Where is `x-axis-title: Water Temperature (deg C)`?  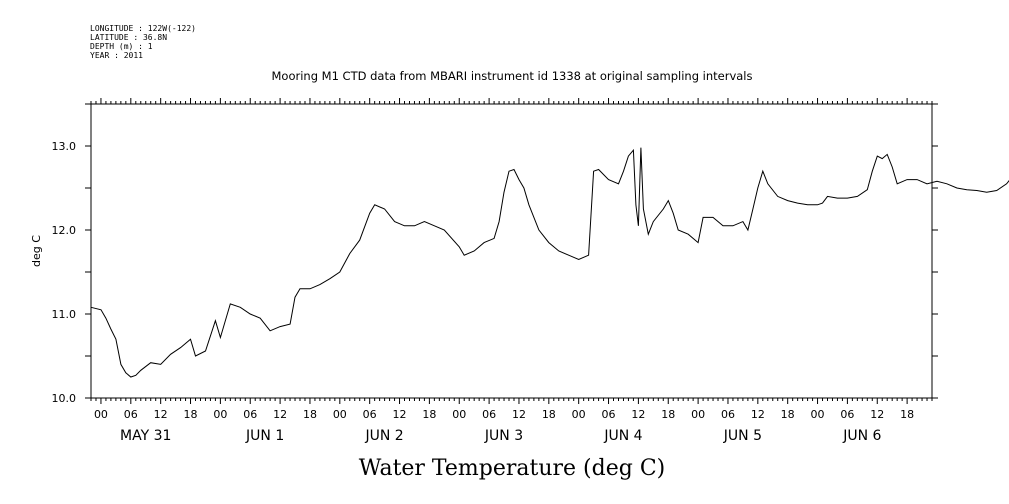
x-axis-title: Water Temperature (deg C) is located at coordinates (512, 468).